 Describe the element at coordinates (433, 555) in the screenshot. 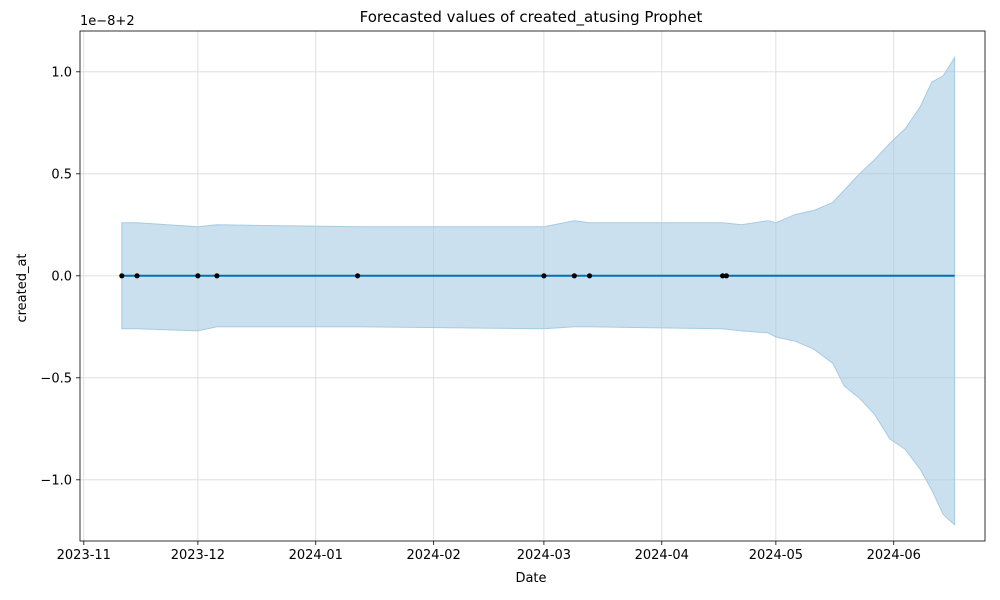

I see `x-tick-label: 2024-02` at that location.